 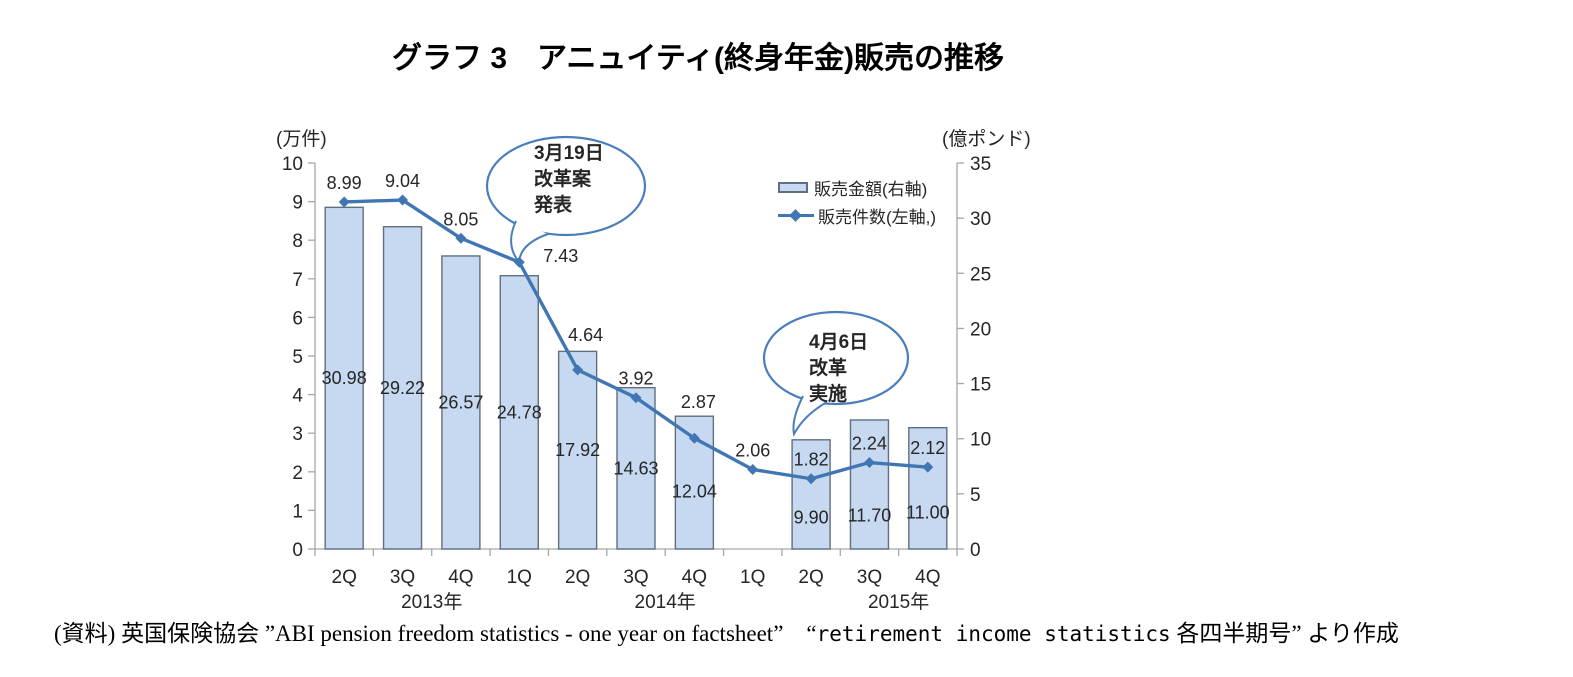 I want to click on legend-item-sales-count: 販売件数(左軸,), so click(x=857, y=215).